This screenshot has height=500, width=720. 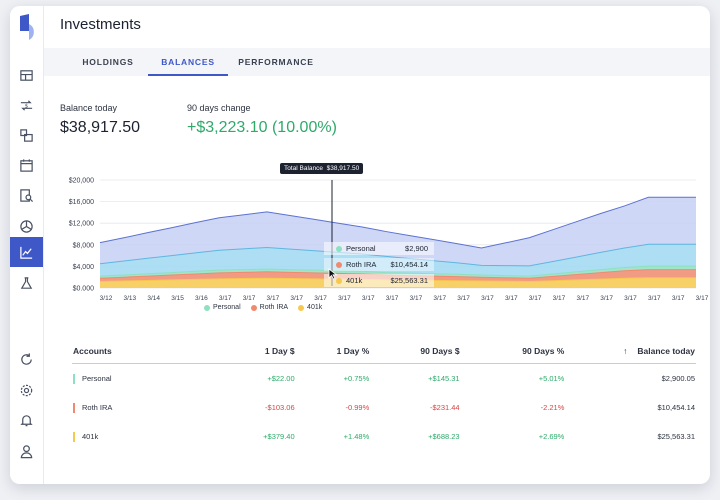 I want to click on account-name: 401k, so click(x=90, y=436).